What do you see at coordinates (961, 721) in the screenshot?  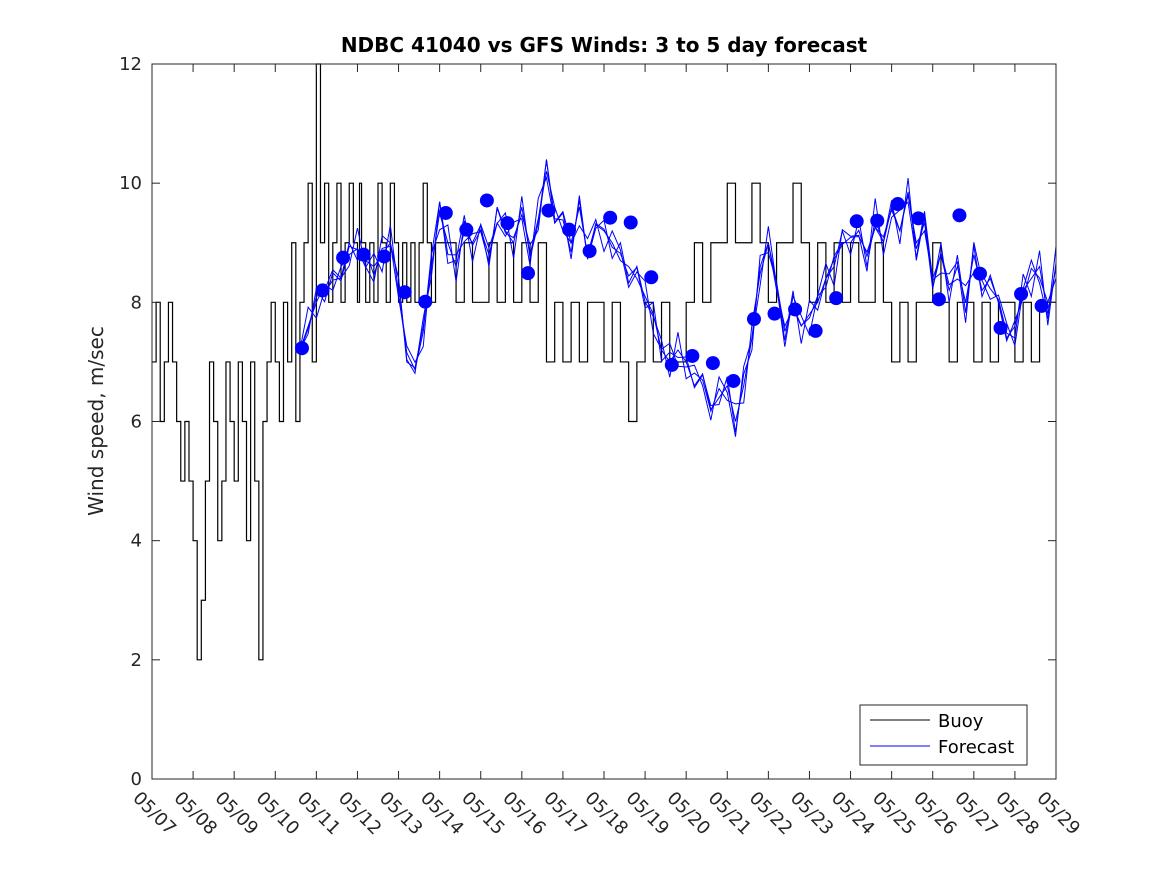 I see `legend-buoy-label: Buoy` at bounding box center [961, 721].